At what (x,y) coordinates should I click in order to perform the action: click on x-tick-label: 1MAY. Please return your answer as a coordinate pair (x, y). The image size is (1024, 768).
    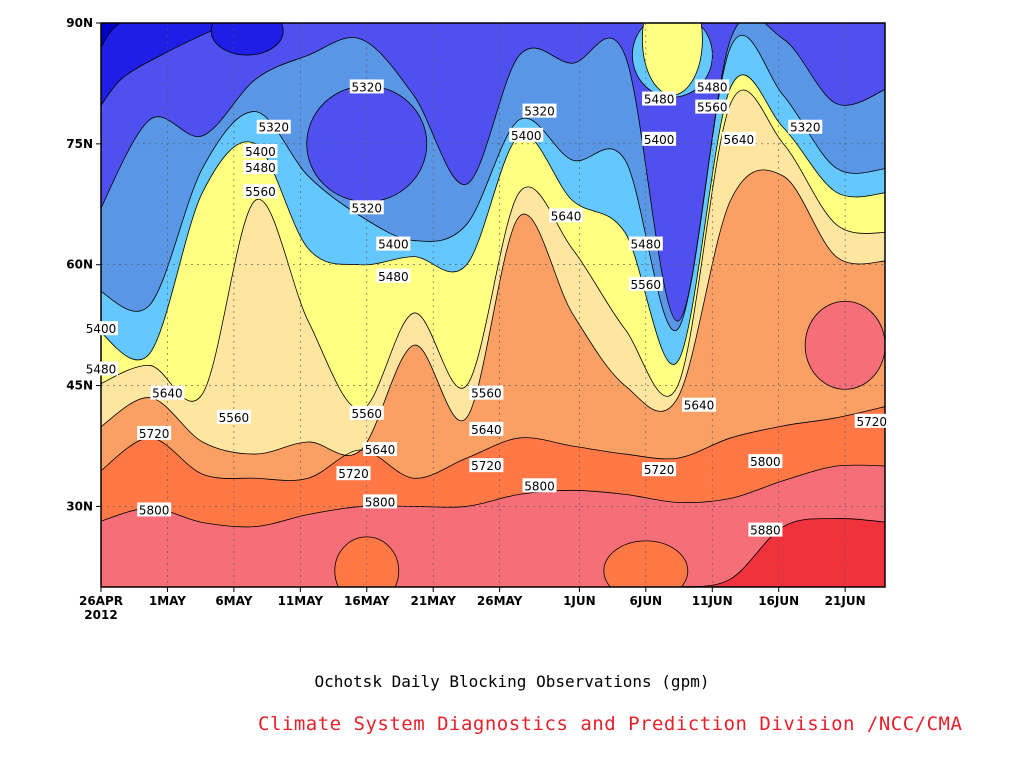
    Looking at the image, I should click on (167, 601).